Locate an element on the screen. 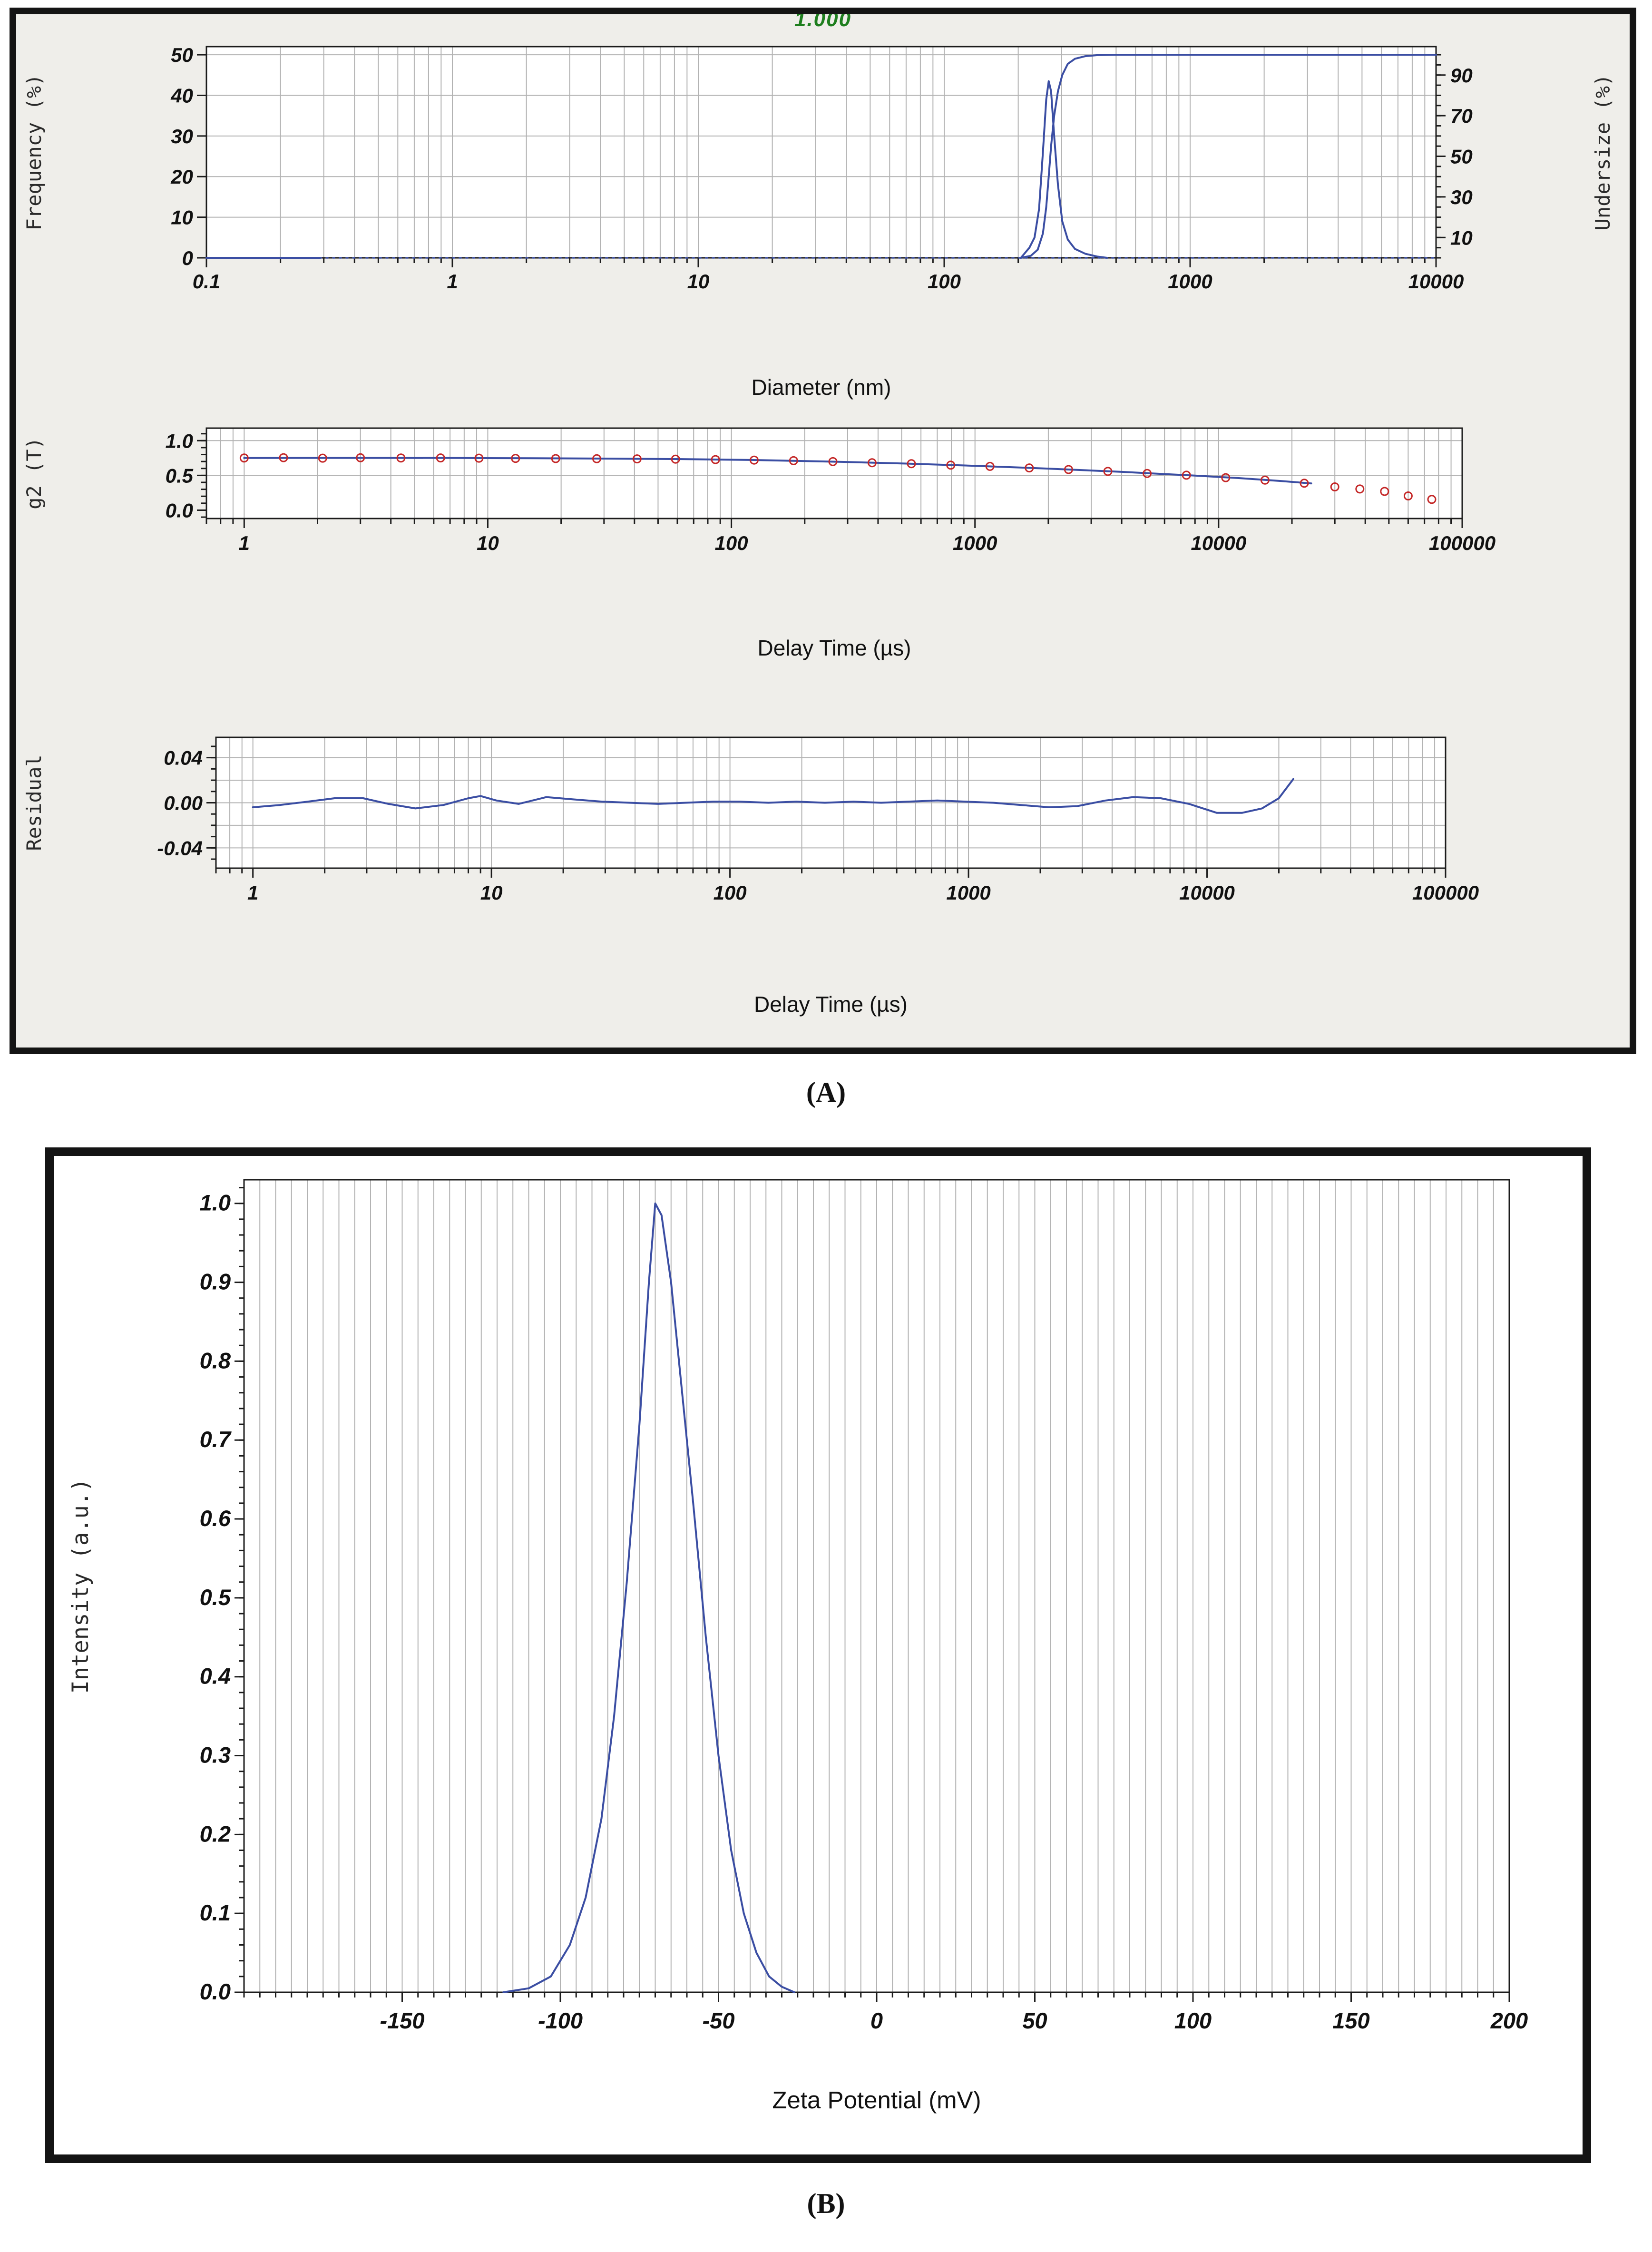 Image resolution: width=1652 pixels, height=2252 pixels. x-axis-title: Diameter (nm) is located at coordinates (821, 387).